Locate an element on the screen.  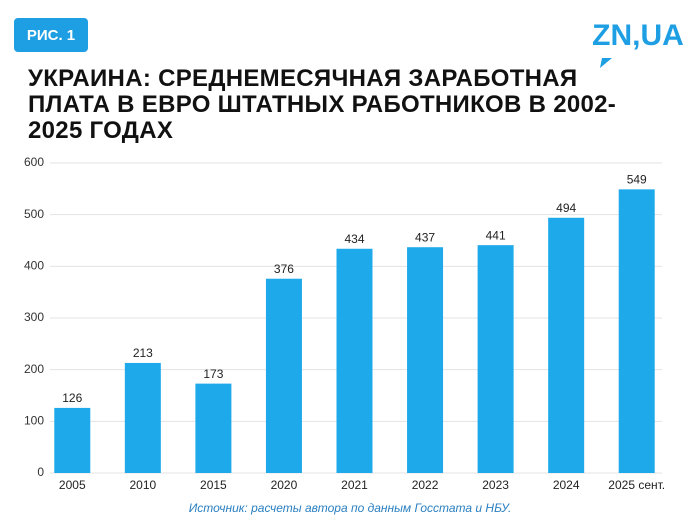
badge: РИС. 1 is located at coordinates (51, 35).